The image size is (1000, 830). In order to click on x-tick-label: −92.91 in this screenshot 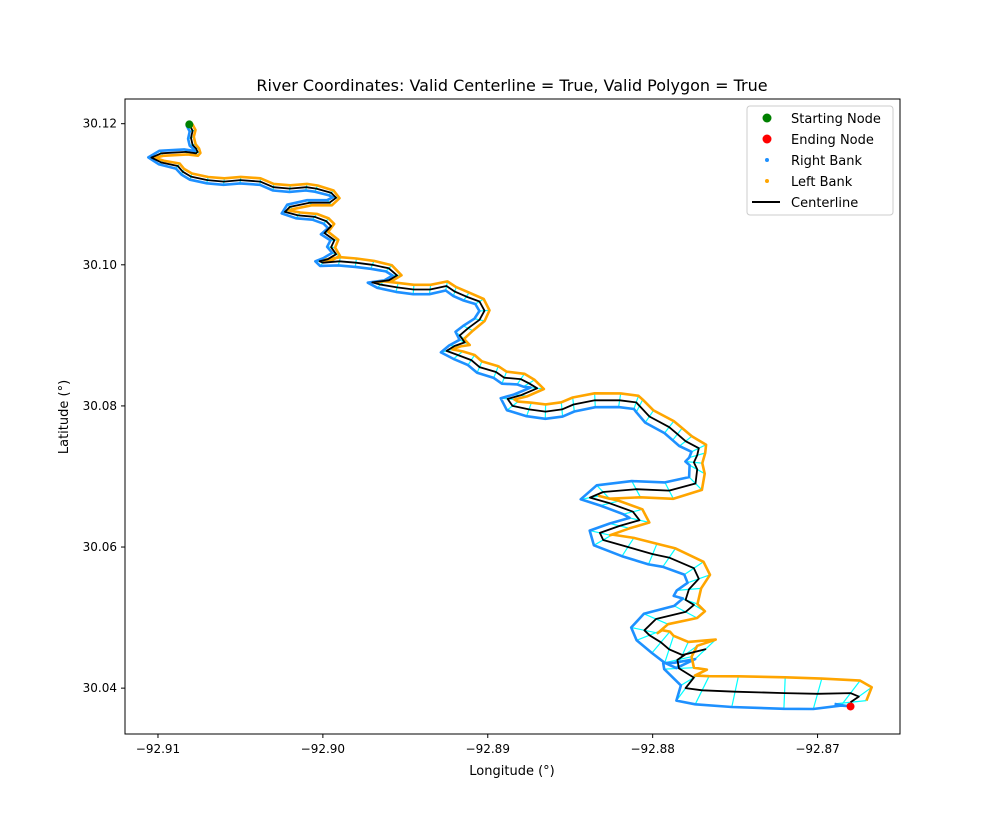, I will do `click(158, 749)`.